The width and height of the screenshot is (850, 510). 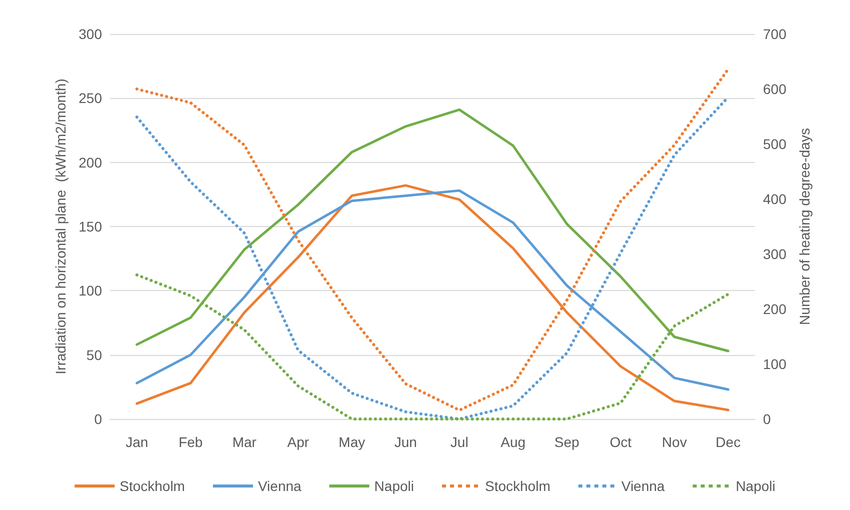 I want to click on x-tick-label: Jan, so click(x=137, y=442).